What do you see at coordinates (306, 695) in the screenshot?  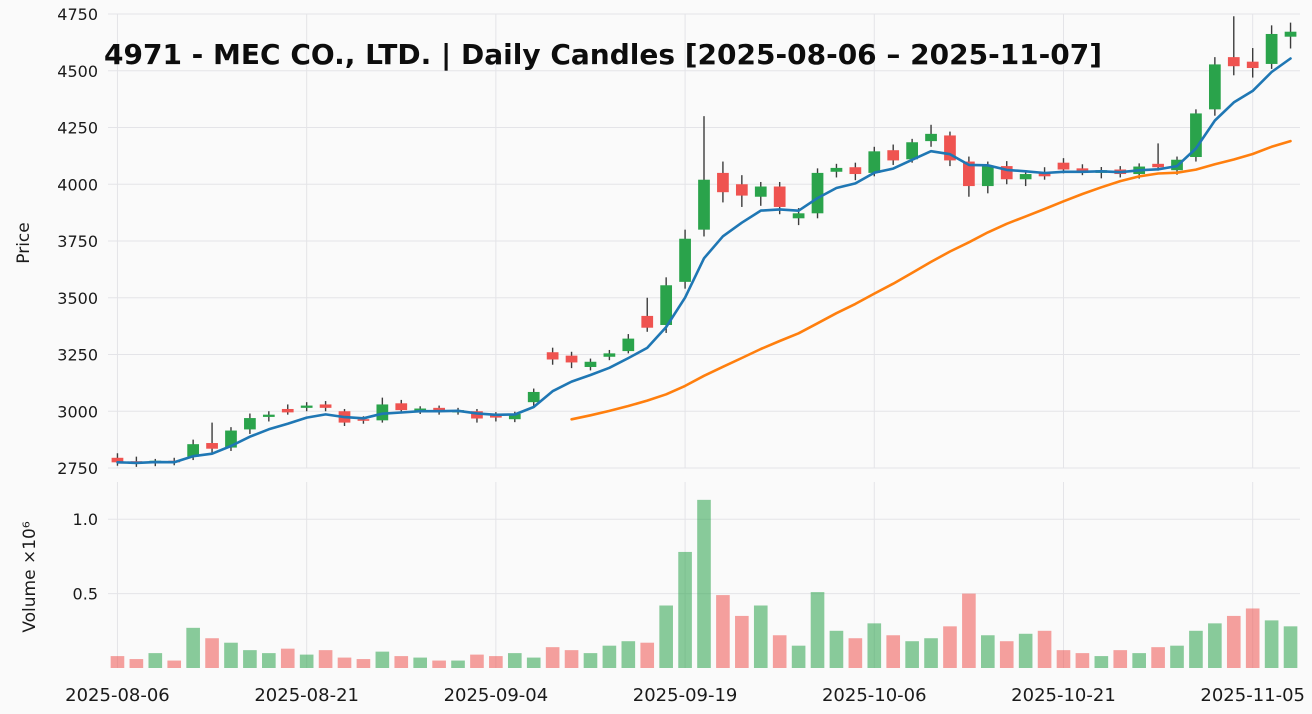 I see `svg-text: 2025-08-21` at bounding box center [306, 695].